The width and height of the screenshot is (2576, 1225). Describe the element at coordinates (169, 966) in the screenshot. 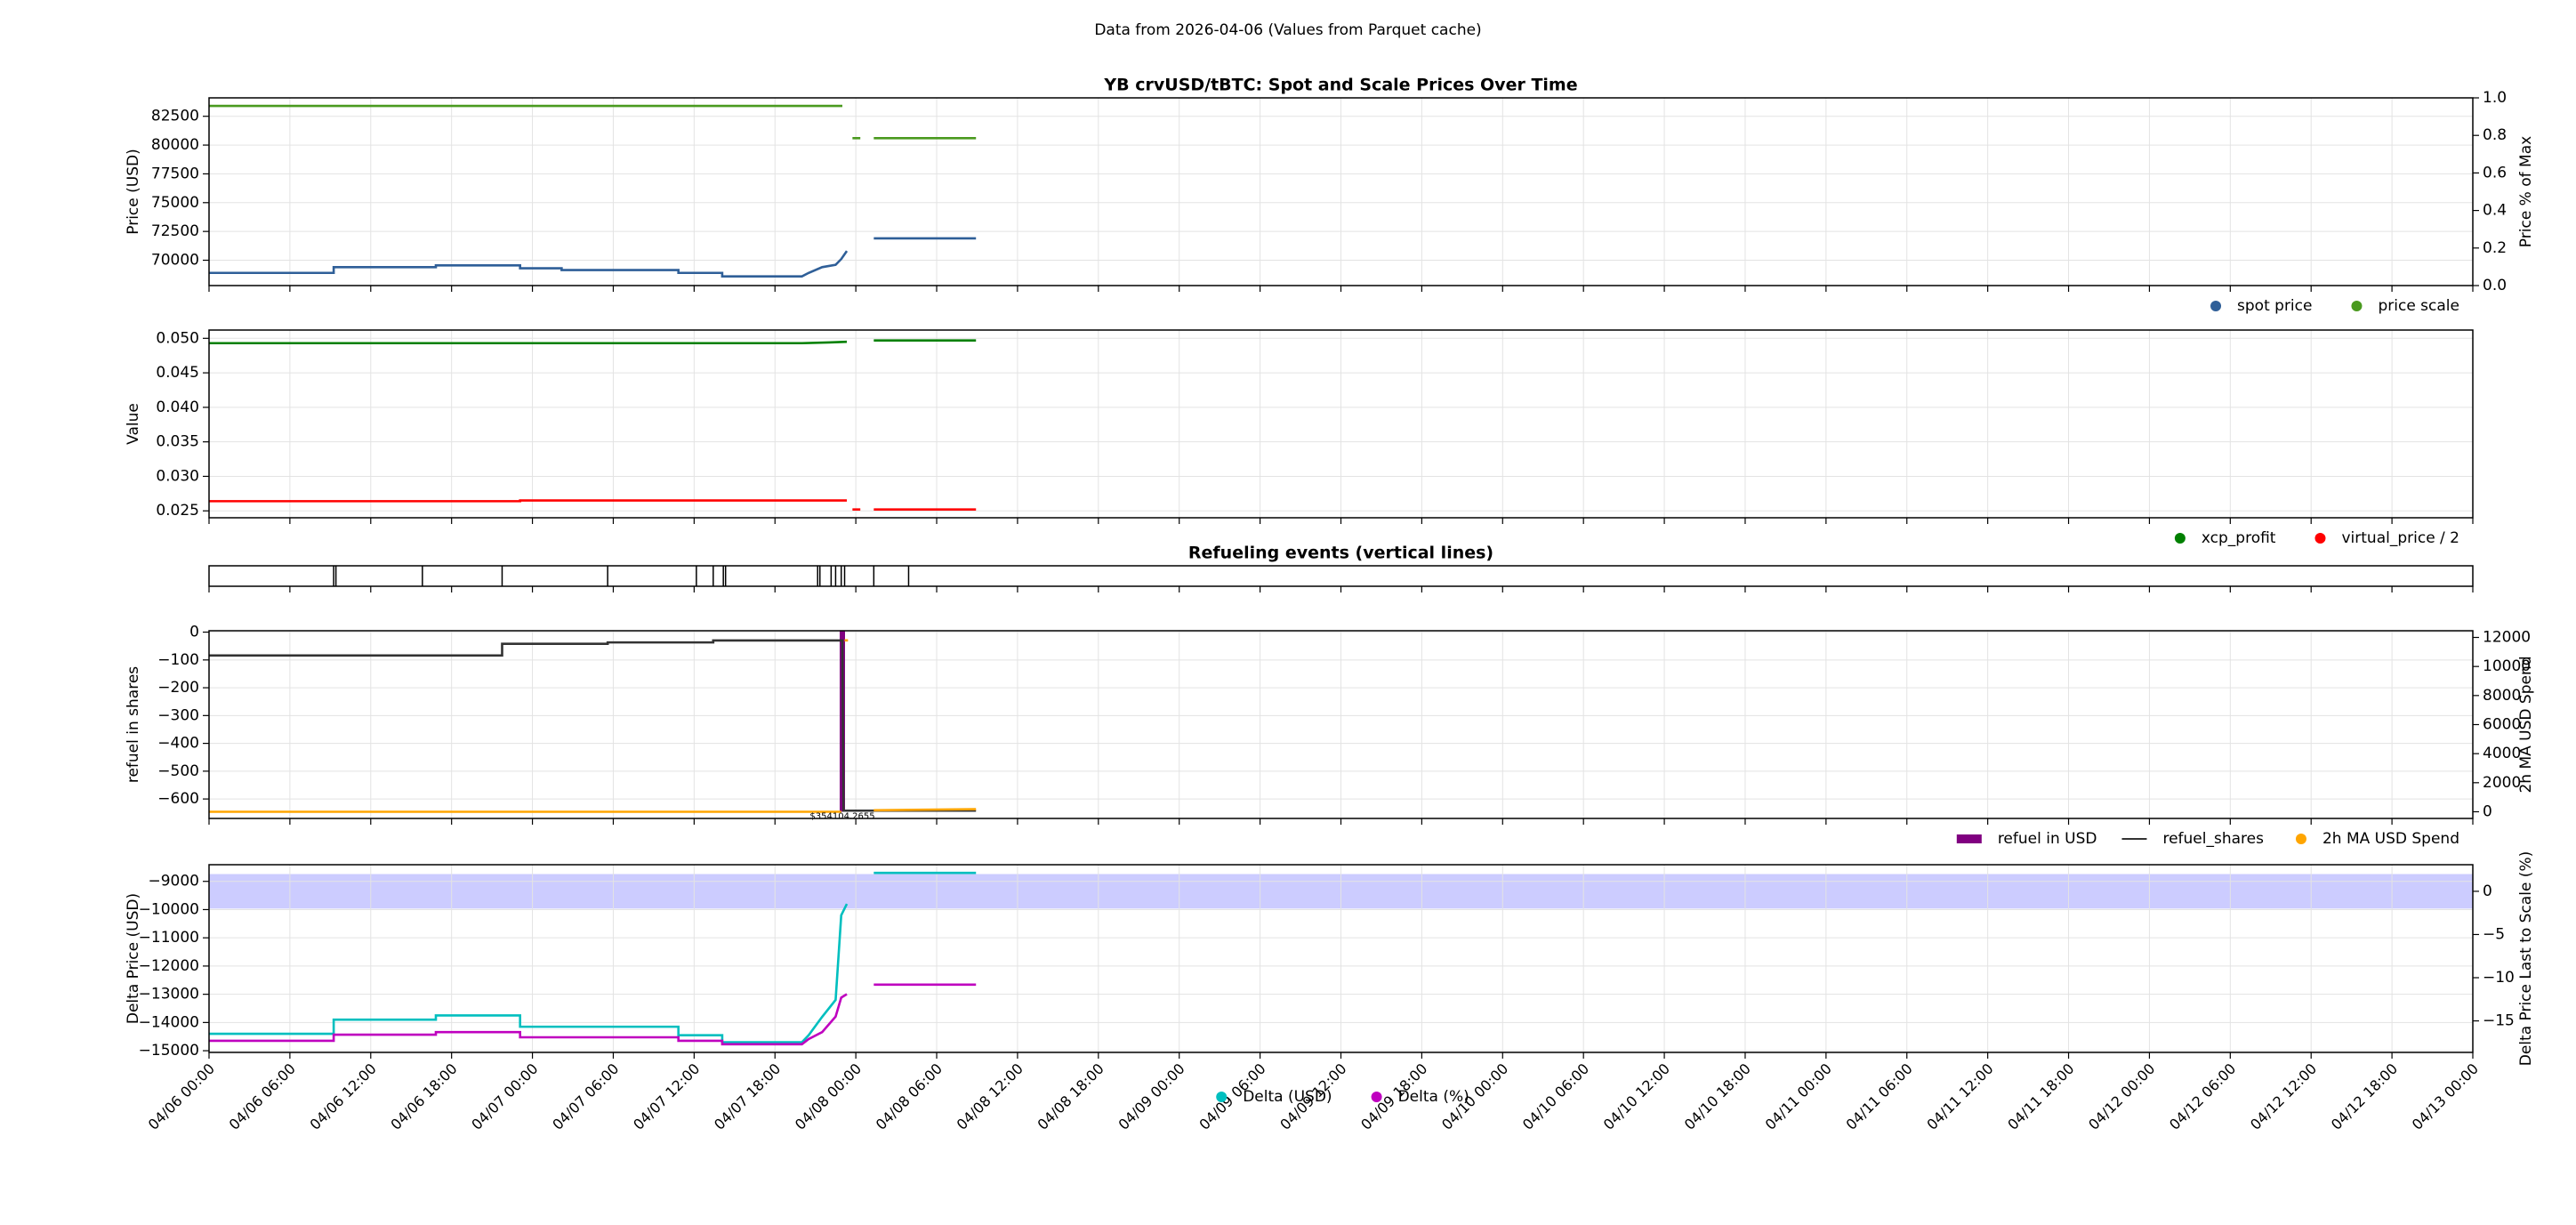

I see `y-tick-label: −12000` at that location.